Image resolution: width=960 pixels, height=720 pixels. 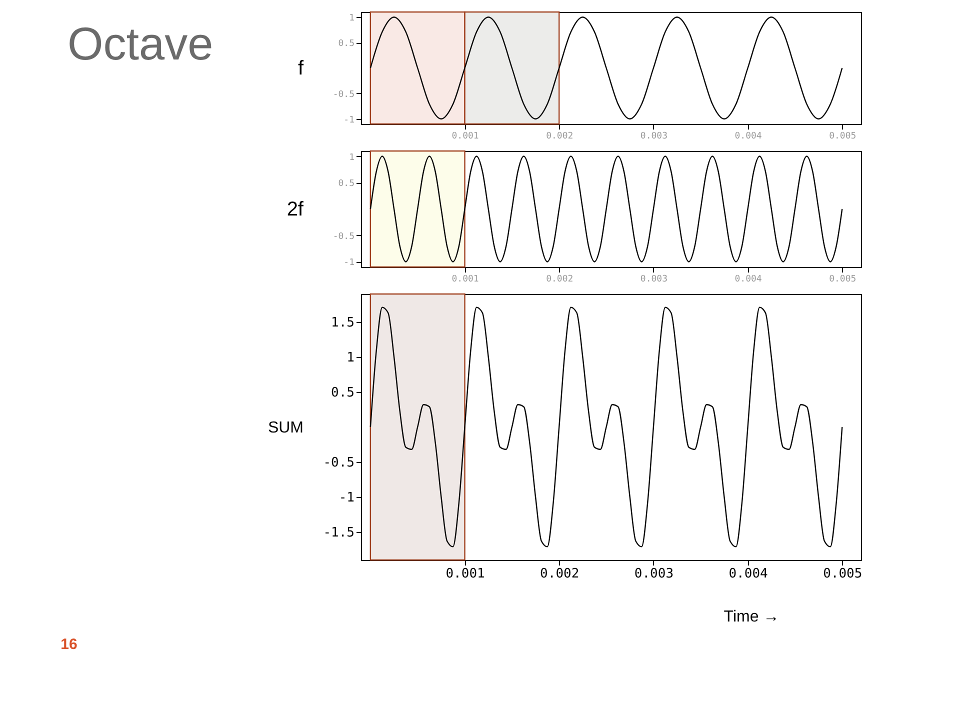 I want to click on y-axis-title: f, so click(x=301, y=69).